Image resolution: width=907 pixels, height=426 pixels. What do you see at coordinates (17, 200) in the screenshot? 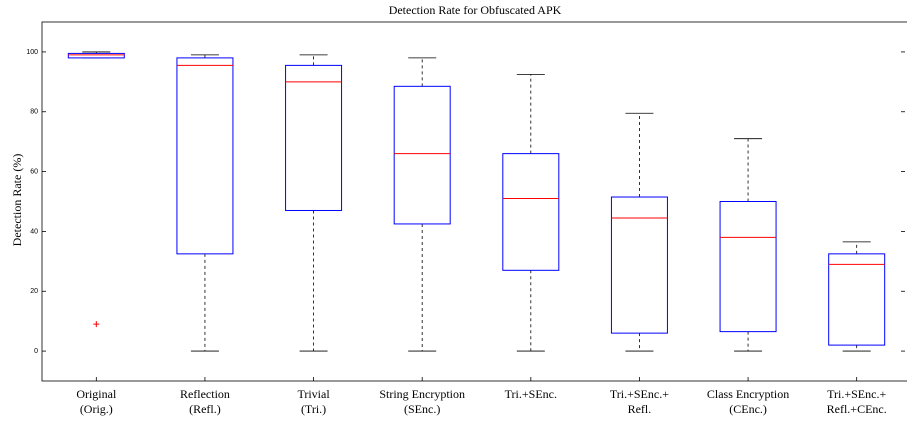
I see `y-axis-label: Detection Rate (%)` at bounding box center [17, 200].